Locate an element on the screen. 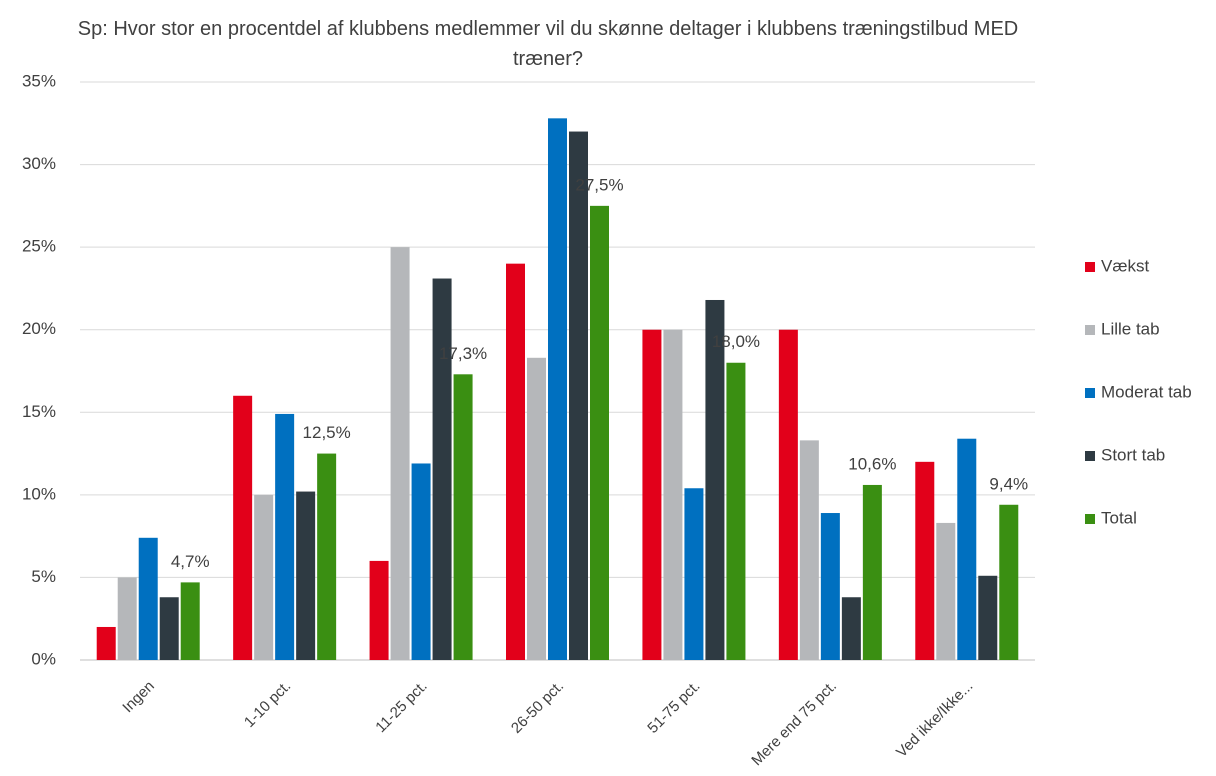 This screenshot has height=776, width=1216. legend-label: Moderat tab is located at coordinates (1146, 391).